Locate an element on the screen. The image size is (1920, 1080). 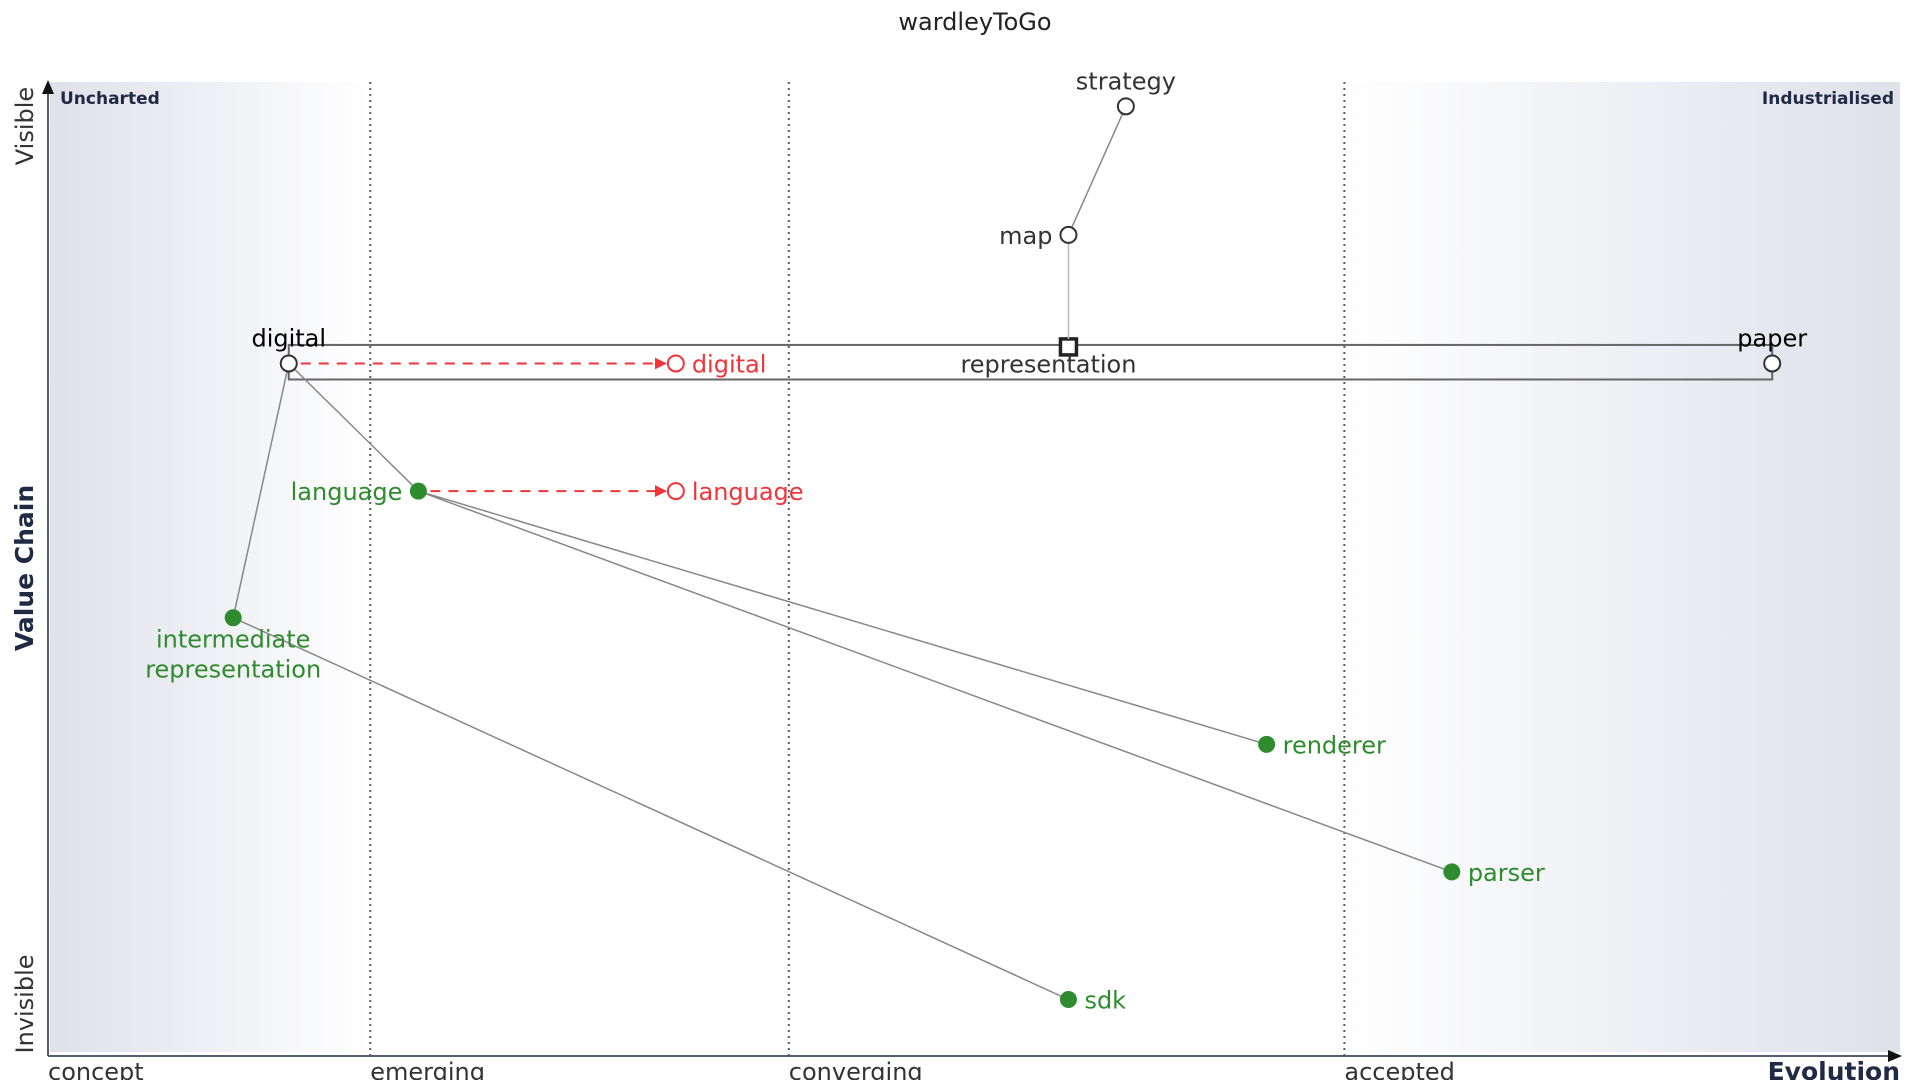
component-language: language is located at coordinates (359, 492).